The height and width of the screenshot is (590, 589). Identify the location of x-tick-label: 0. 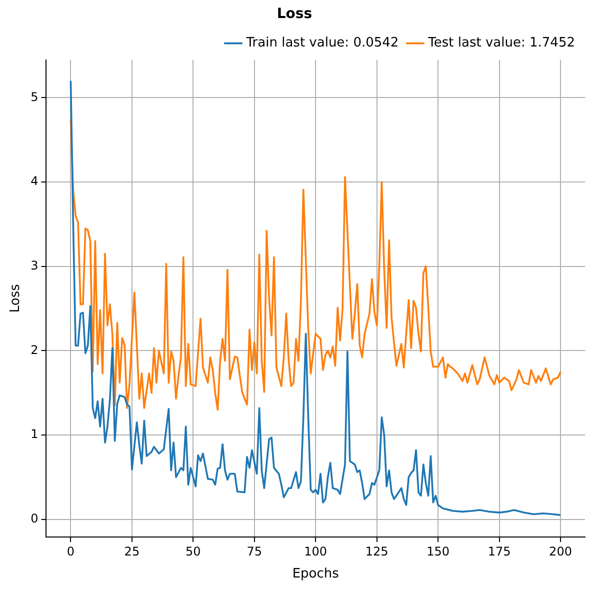
(70, 551).